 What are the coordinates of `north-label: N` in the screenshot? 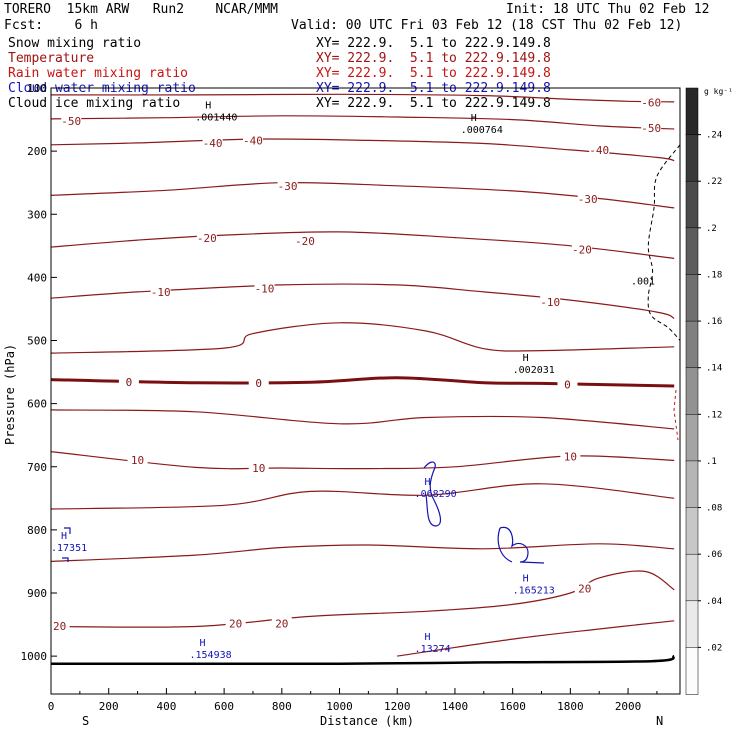 It's located at (659, 721).